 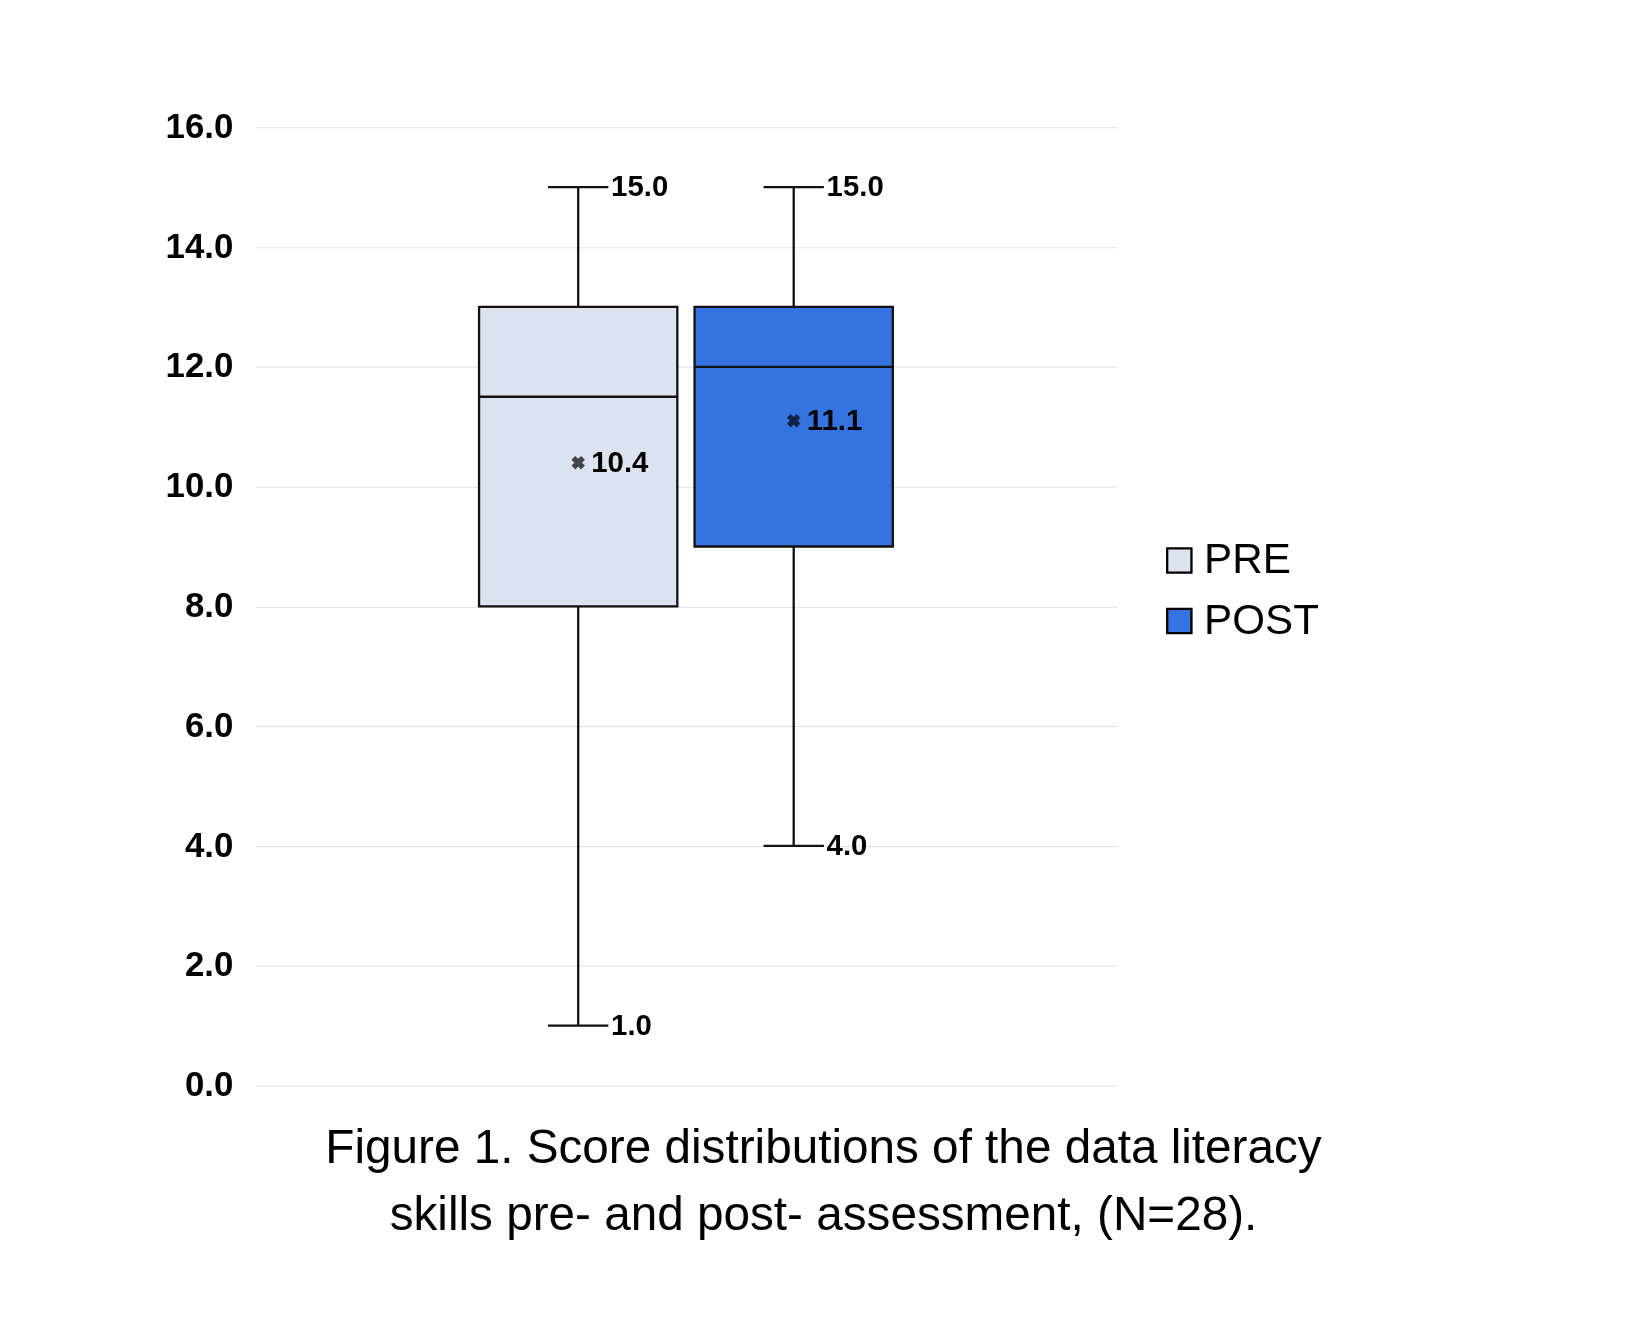 What do you see at coordinates (209, 964) in the screenshot?
I see `y-tick-label: 2.0` at bounding box center [209, 964].